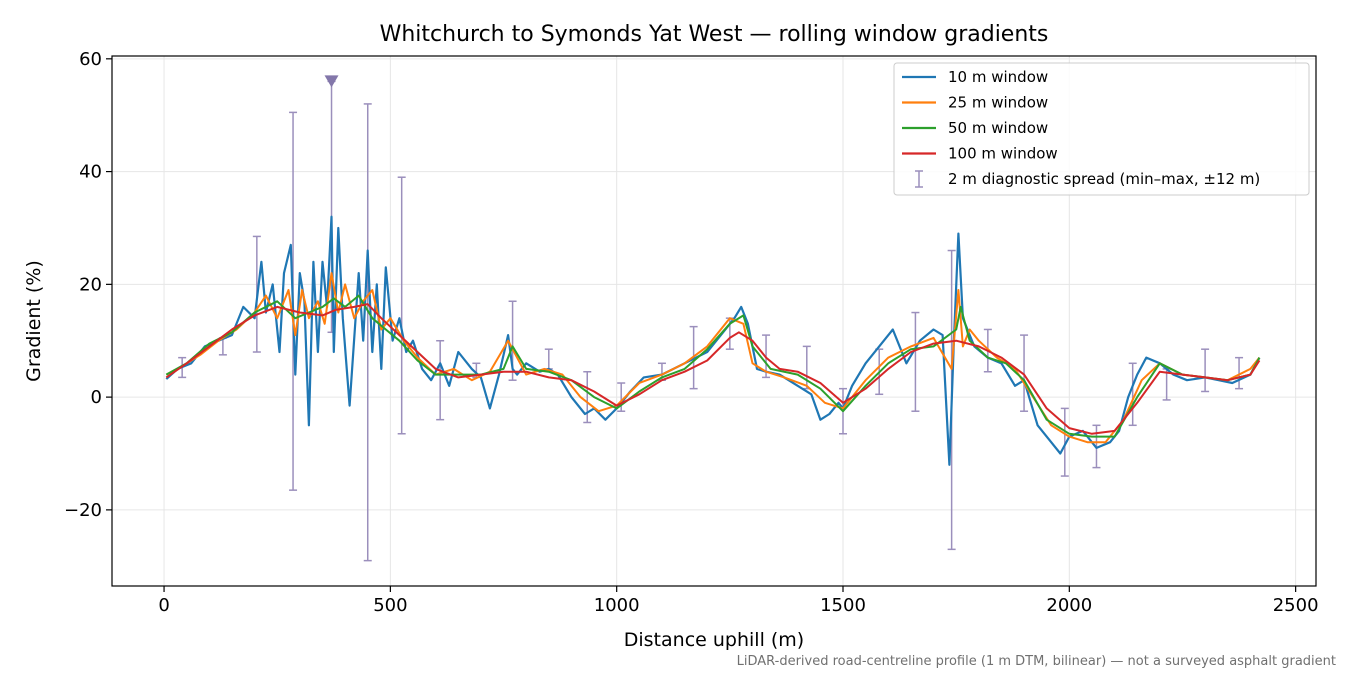  I want to click on x-tick-label: 2500, so click(1296, 605).